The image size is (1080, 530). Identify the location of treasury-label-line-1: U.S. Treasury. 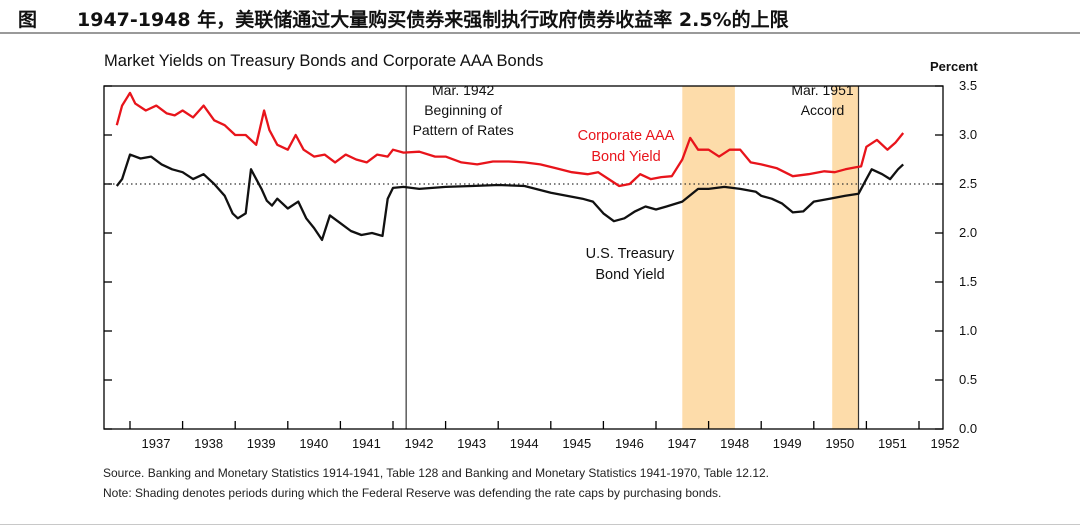
(630, 254).